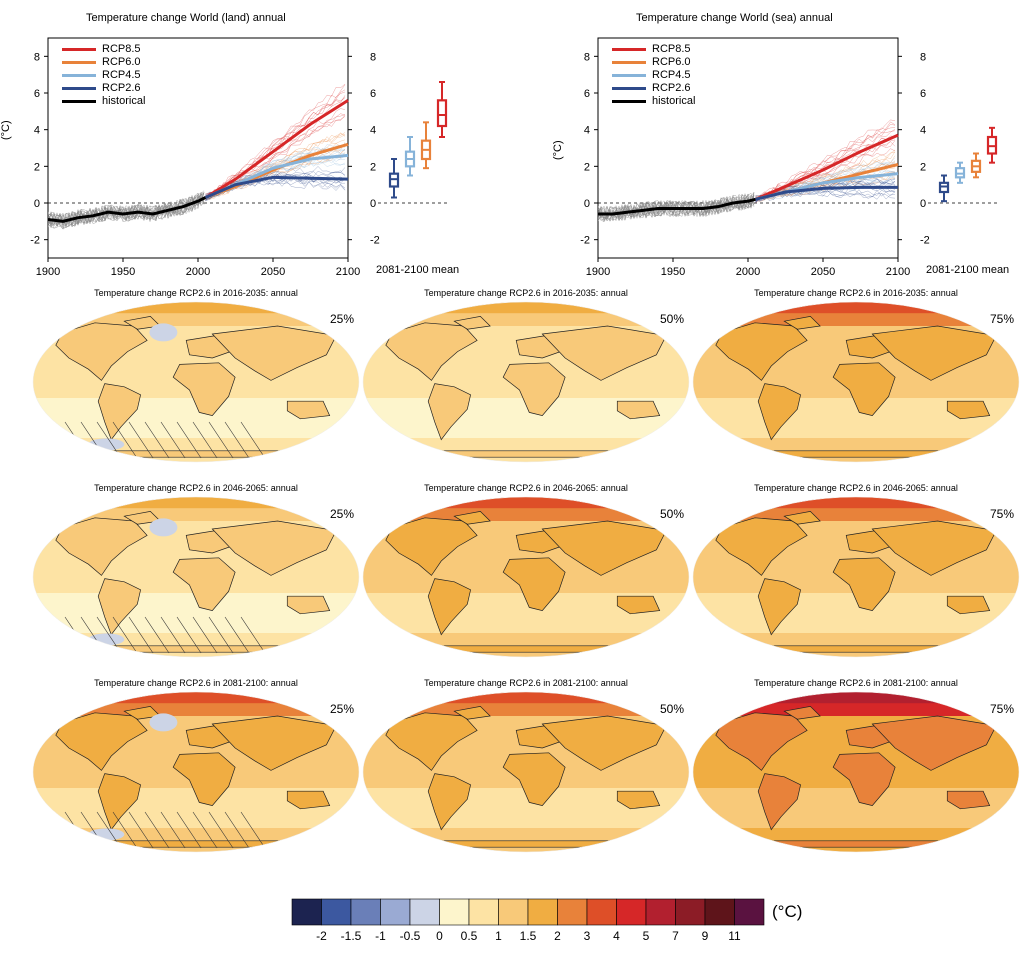  What do you see at coordinates (123, 272) in the screenshot?
I see `x-tick-label: 1950` at bounding box center [123, 272].